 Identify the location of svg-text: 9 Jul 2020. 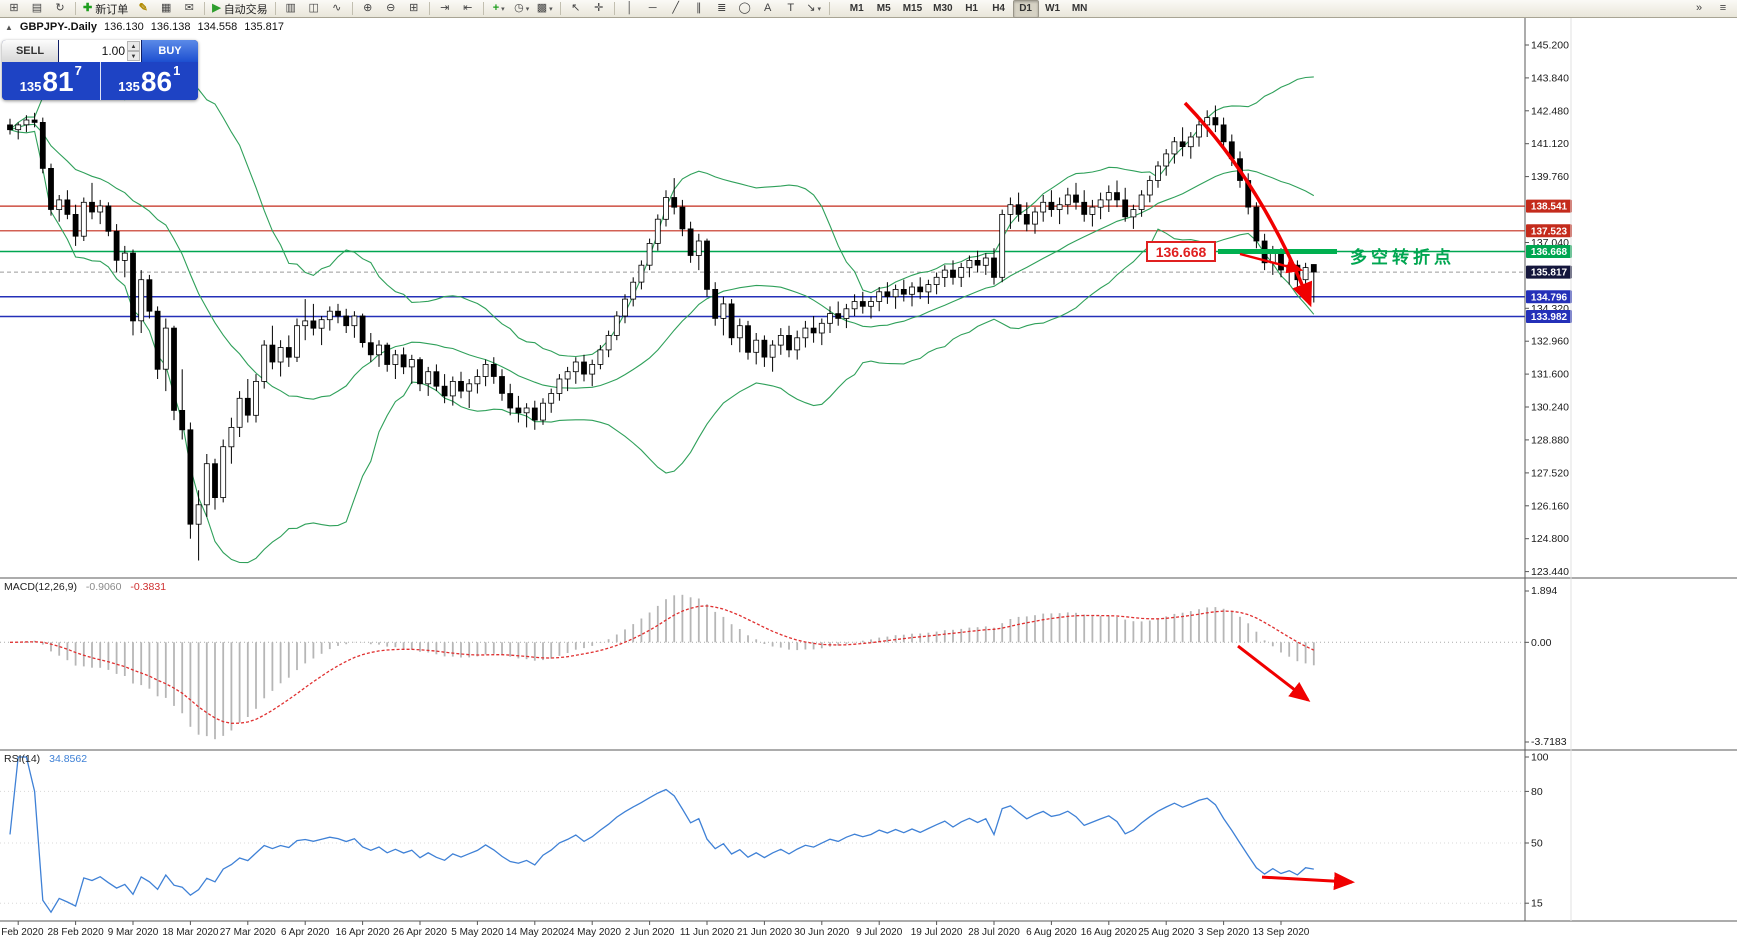
(879, 932).